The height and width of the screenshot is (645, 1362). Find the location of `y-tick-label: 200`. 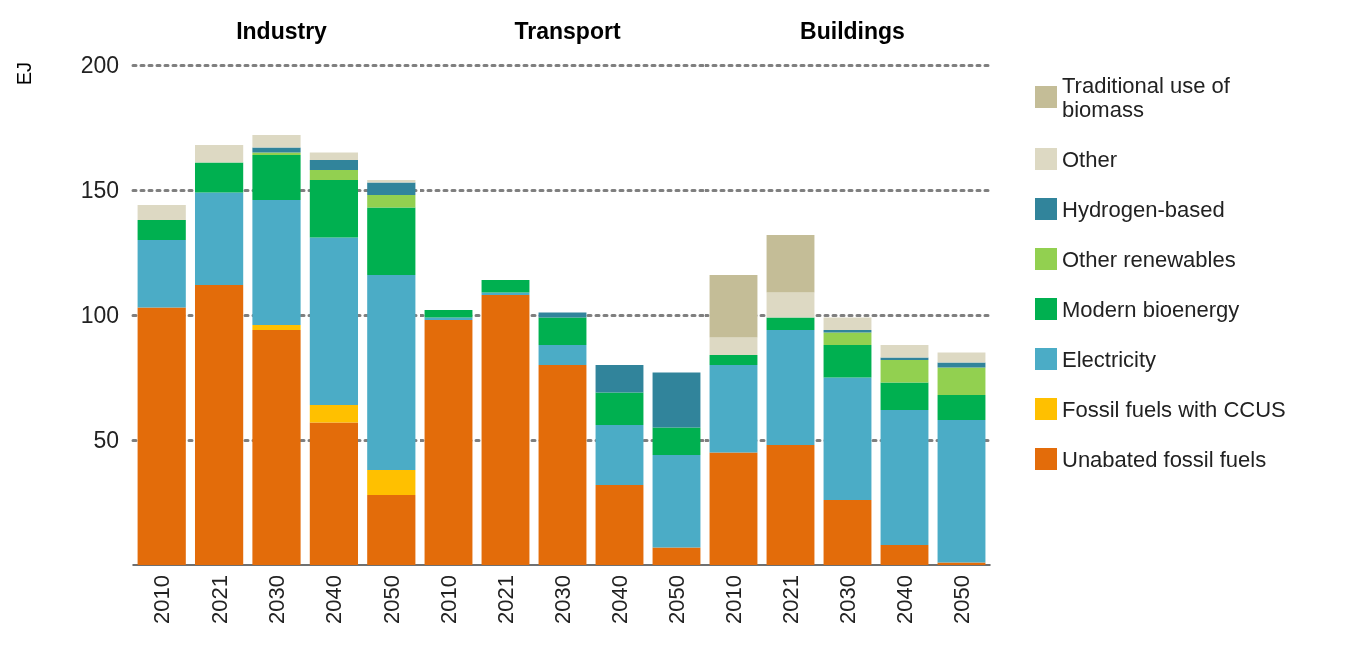

y-tick-label: 200 is located at coordinates (99, 65).